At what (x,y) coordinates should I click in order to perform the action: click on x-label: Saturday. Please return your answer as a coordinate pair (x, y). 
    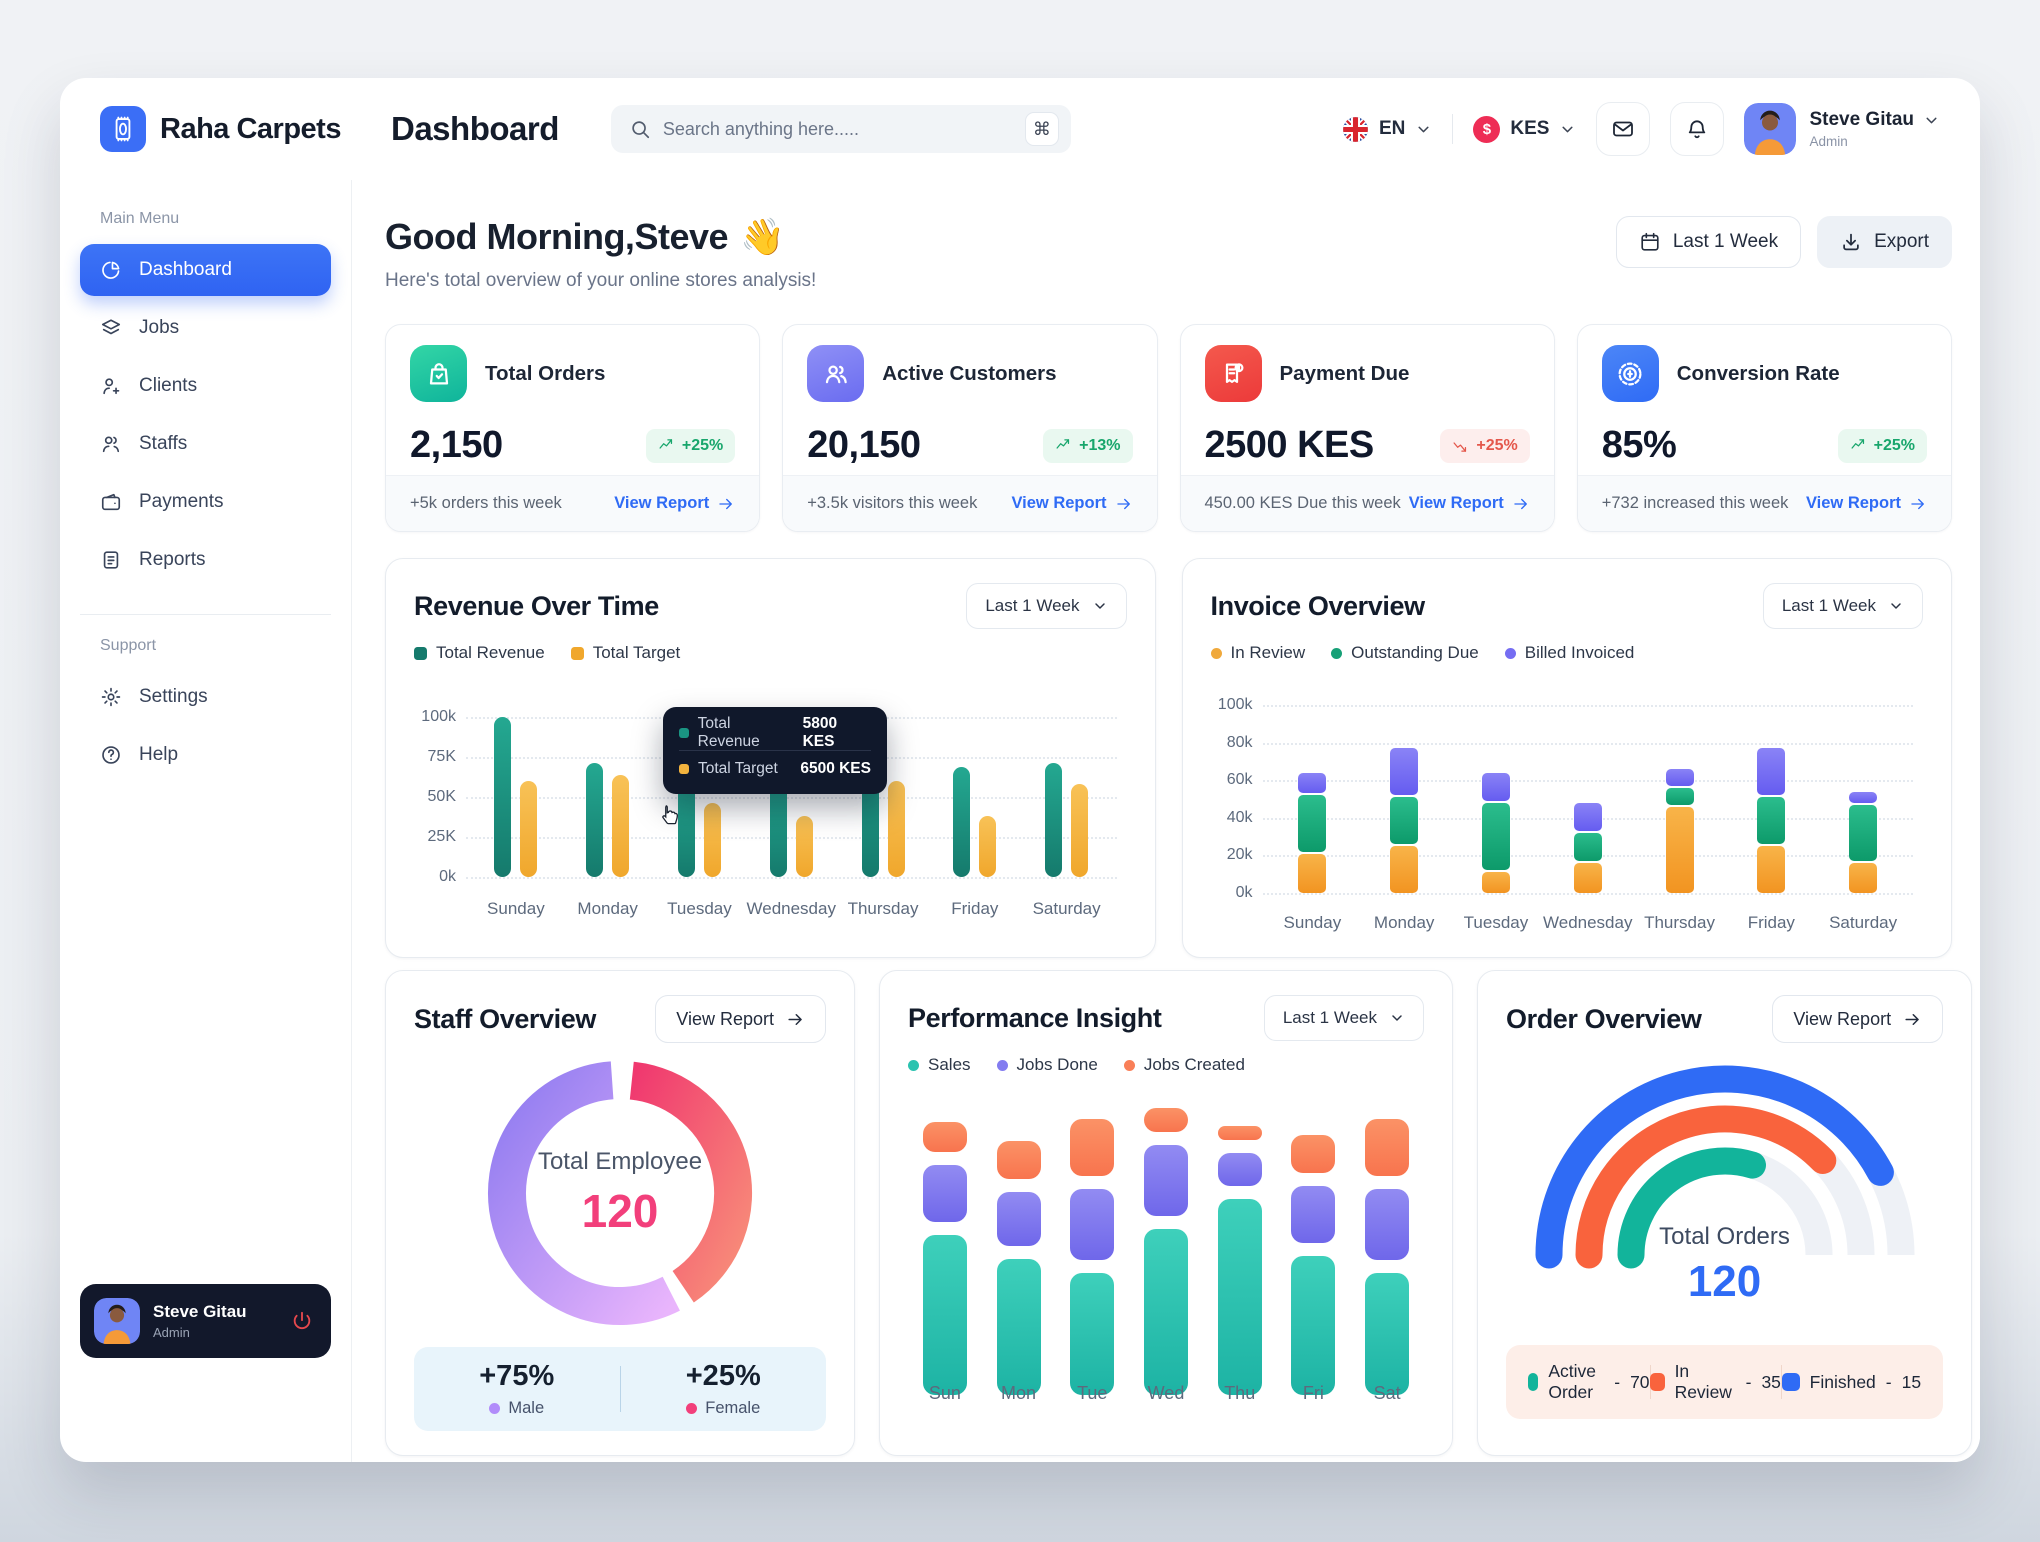
    Looking at the image, I should click on (1066, 908).